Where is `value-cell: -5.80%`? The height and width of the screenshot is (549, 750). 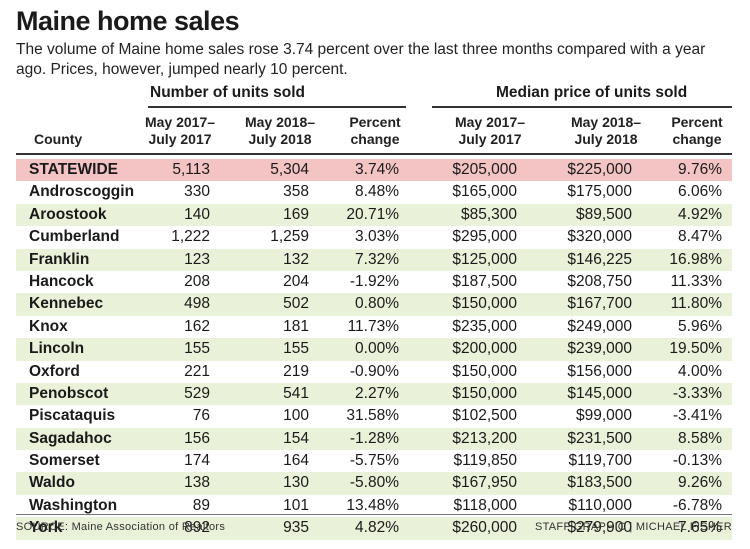 value-cell: -5.80% is located at coordinates (374, 483).